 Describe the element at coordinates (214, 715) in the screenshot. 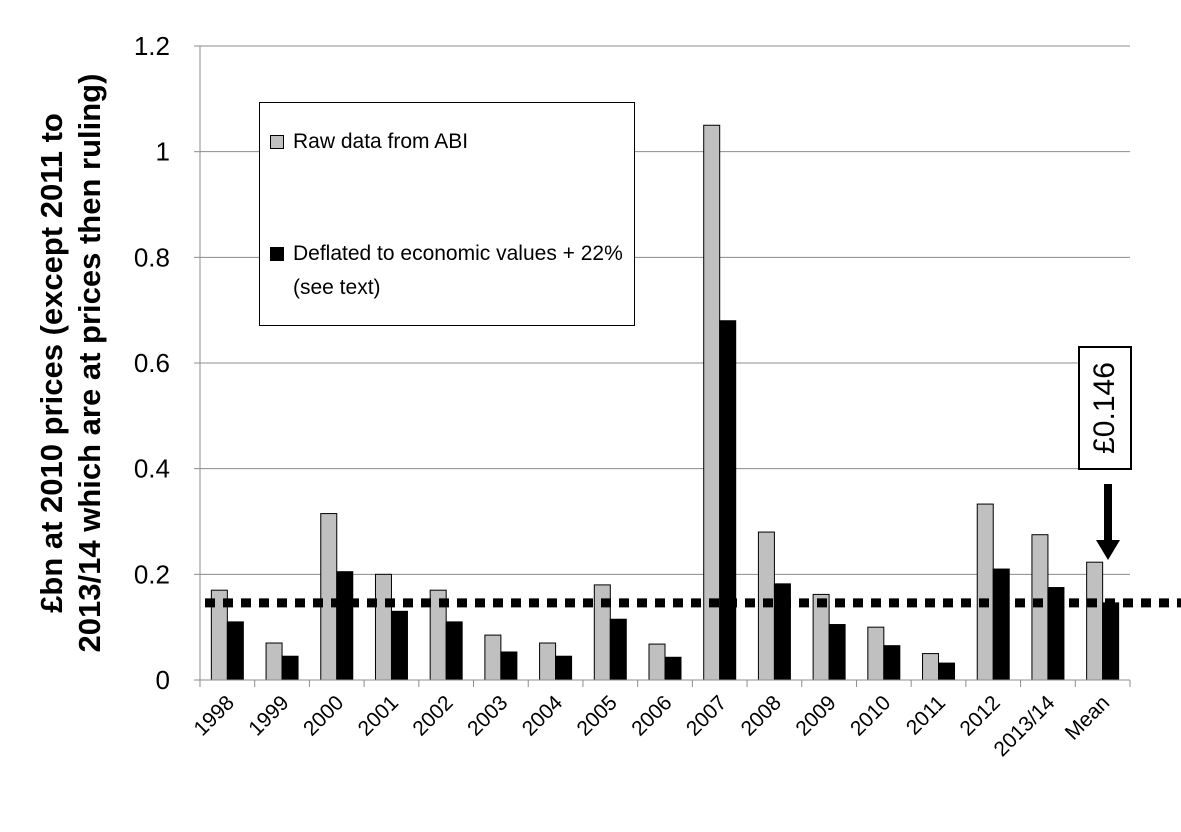

I see `x-tick-label: 1998` at that location.